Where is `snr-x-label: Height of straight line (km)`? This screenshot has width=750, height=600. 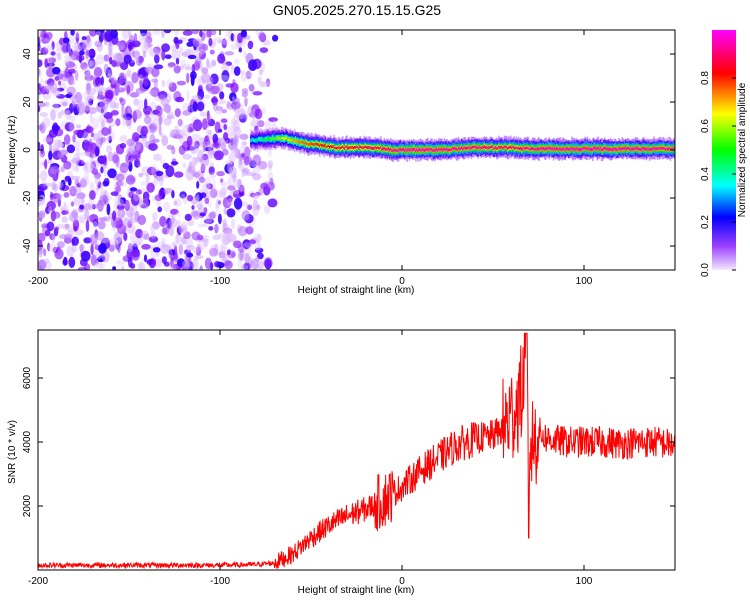 snr-x-label: Height of straight line (km) is located at coordinates (356, 590).